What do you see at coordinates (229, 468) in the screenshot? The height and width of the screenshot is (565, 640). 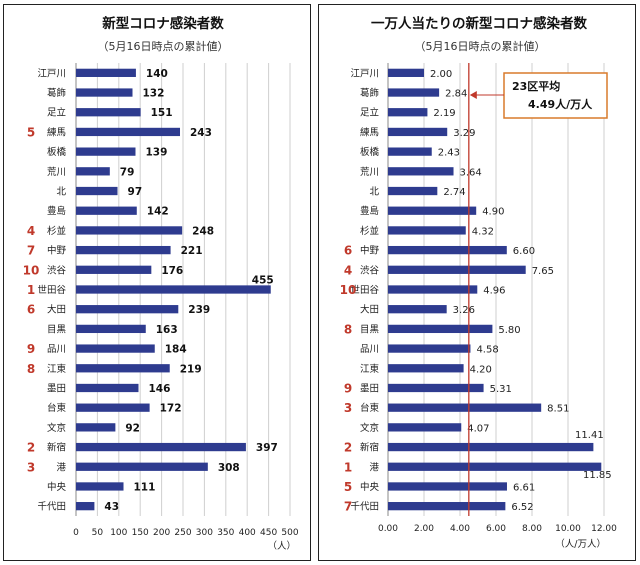 I see `infections-value-label: 308` at bounding box center [229, 468].